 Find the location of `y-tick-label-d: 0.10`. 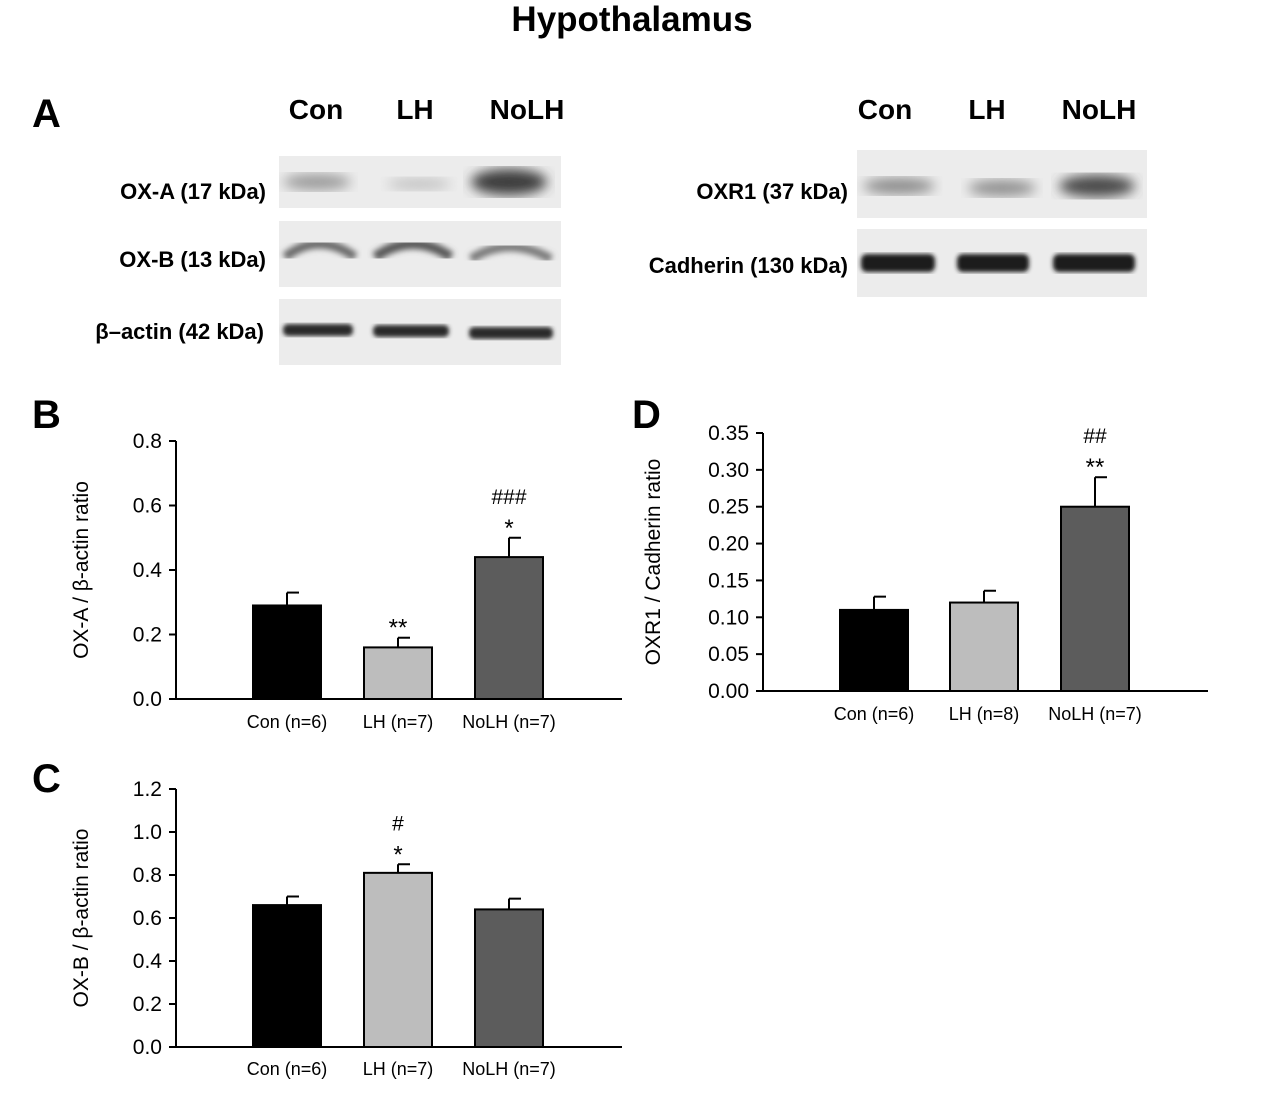

y-tick-label-d: 0.10 is located at coordinates (728, 617).